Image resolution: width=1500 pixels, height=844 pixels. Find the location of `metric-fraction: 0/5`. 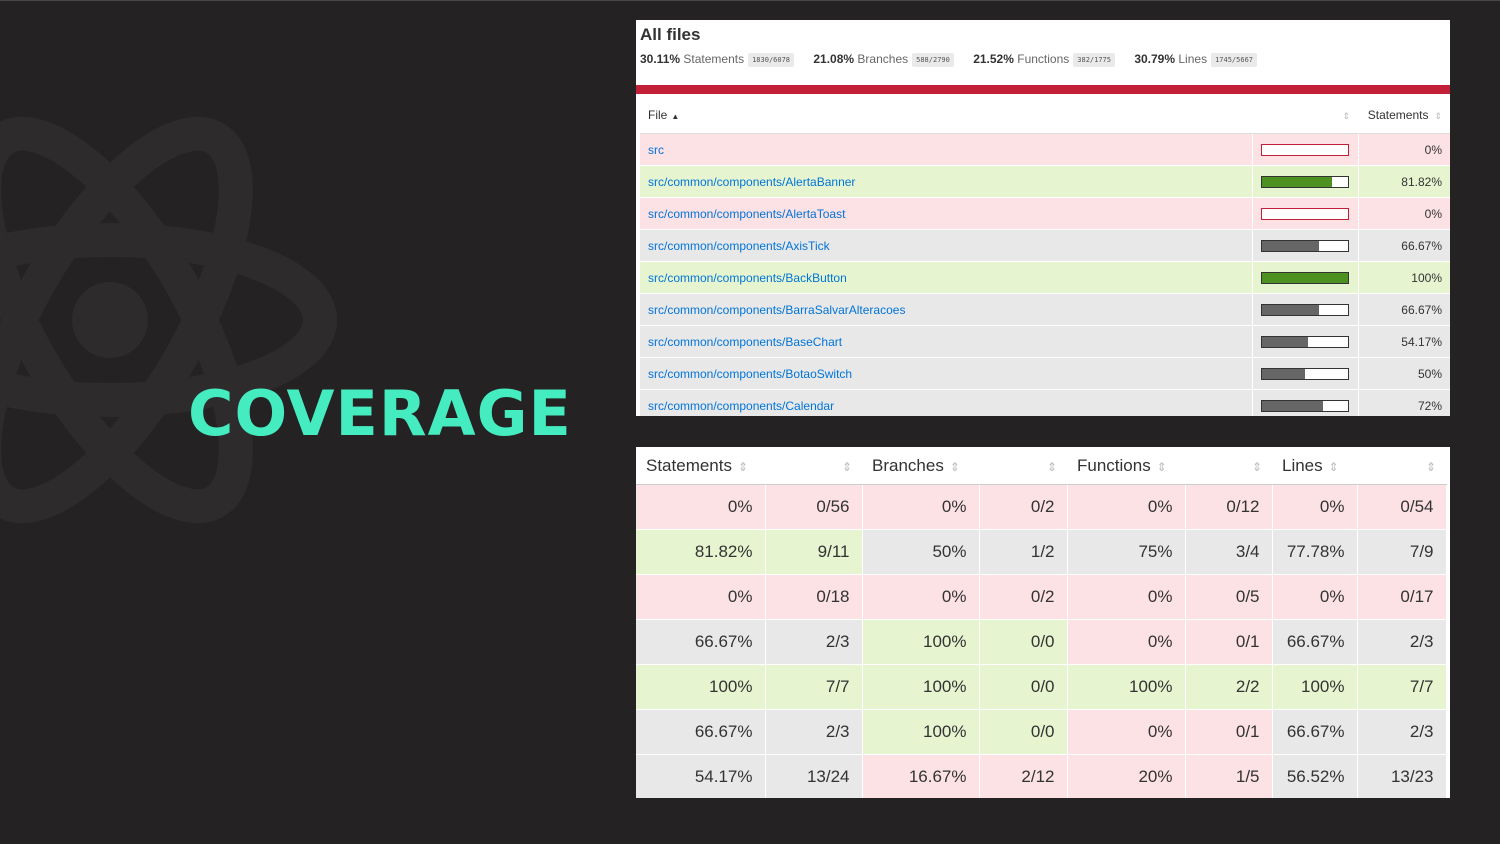

metric-fraction: 0/5 is located at coordinates (1229, 597).